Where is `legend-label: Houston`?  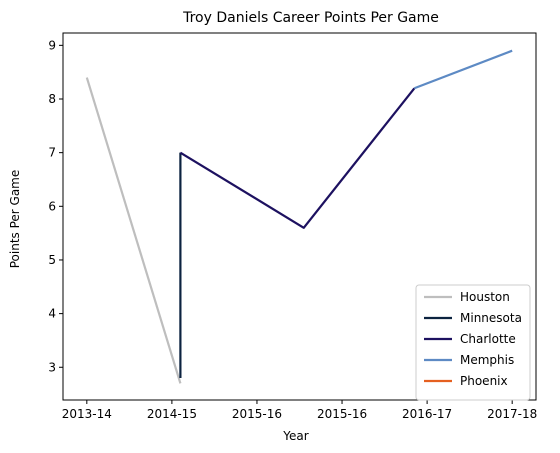
legend-label: Houston is located at coordinates (485, 297).